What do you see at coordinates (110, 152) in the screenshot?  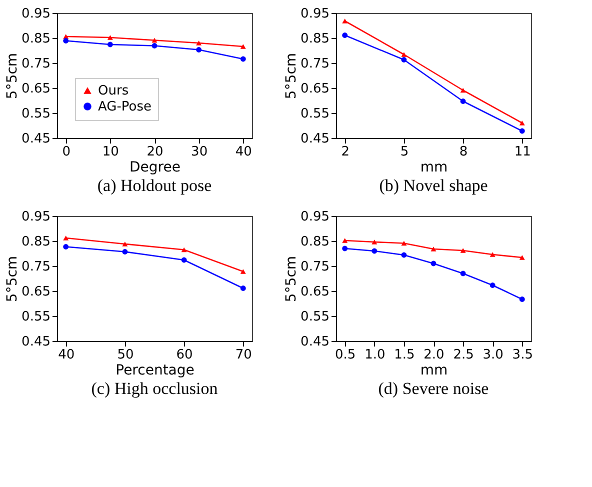 I see `x-tick-label: 10` at bounding box center [110, 152].